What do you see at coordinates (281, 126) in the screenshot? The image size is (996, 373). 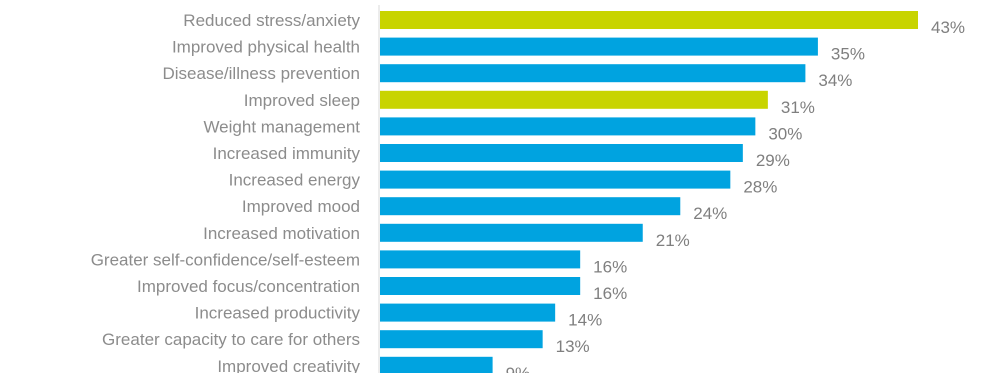 I see `category-label: Weight management` at bounding box center [281, 126].